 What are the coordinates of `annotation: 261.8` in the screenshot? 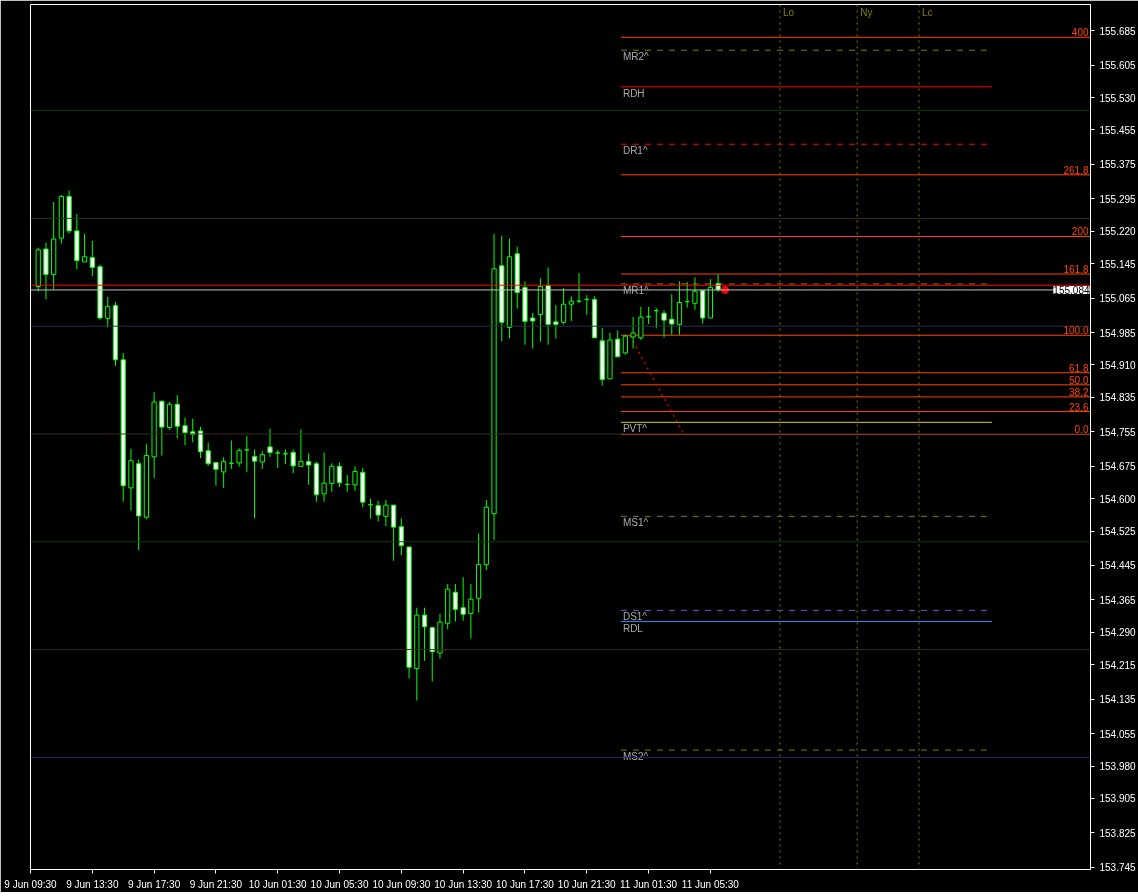 It's located at (1076, 170).